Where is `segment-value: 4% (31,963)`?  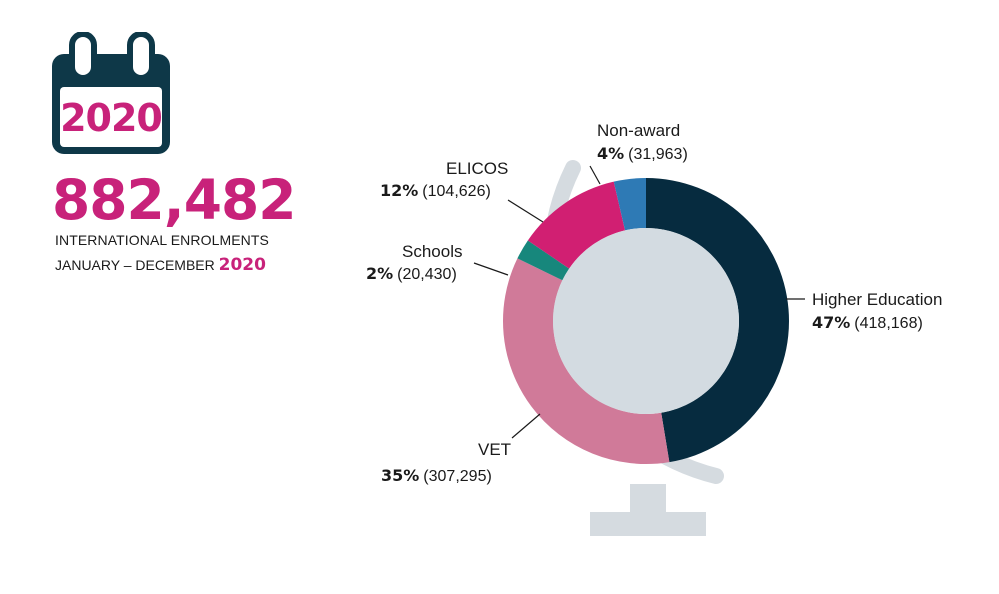
segment-value: 4% (31,963) is located at coordinates (642, 153).